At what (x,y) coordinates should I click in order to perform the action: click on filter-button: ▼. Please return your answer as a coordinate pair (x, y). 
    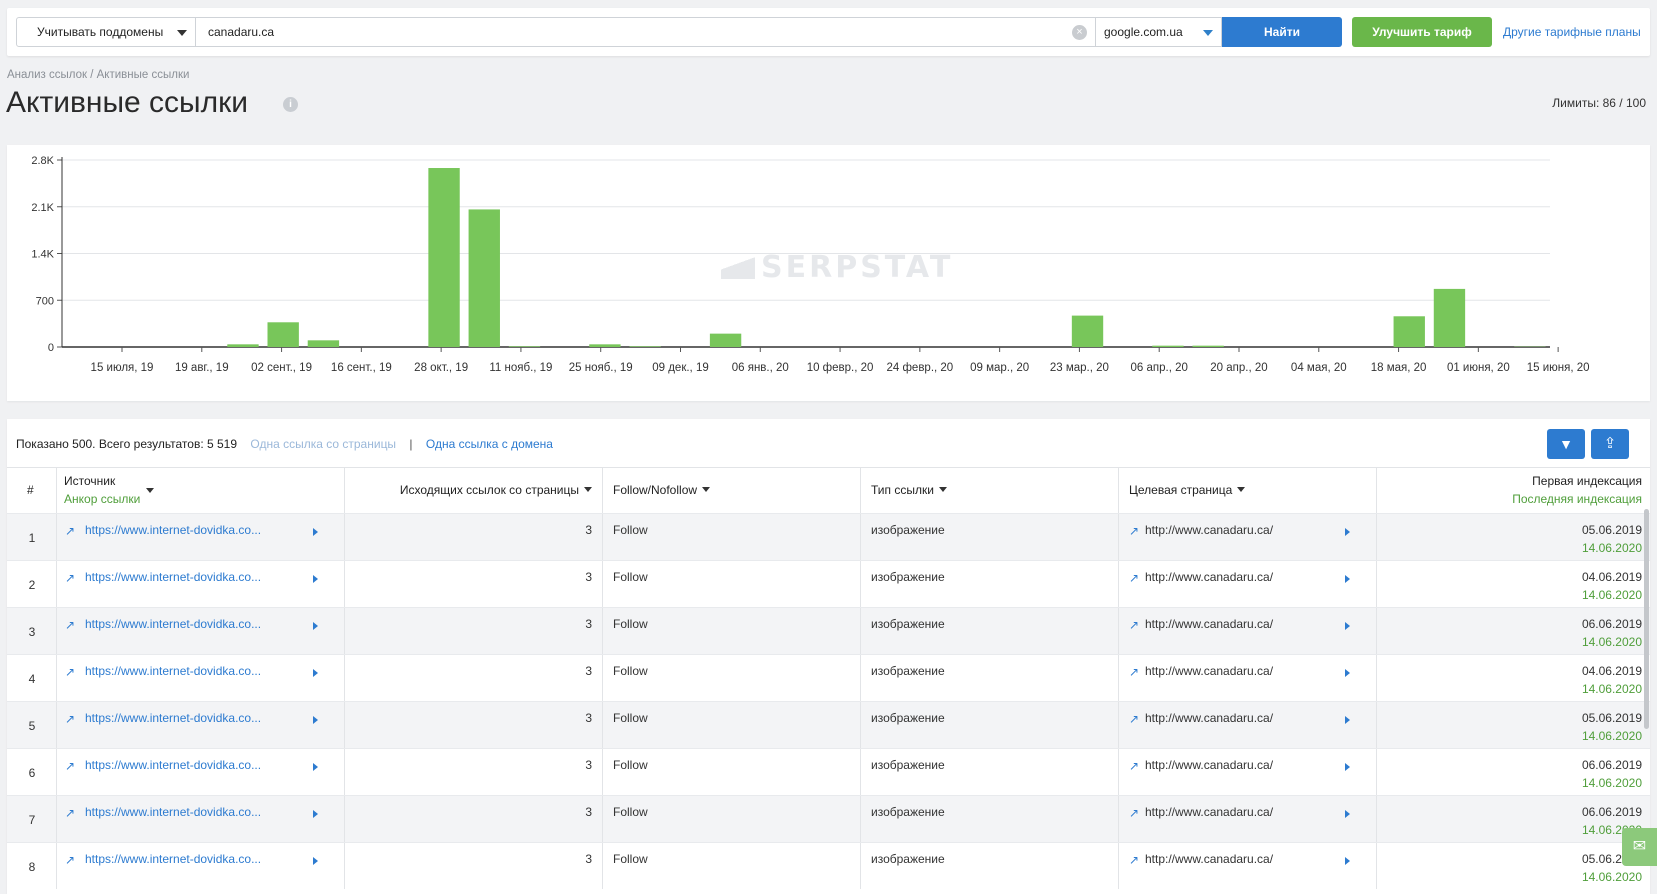
    Looking at the image, I should click on (1566, 444).